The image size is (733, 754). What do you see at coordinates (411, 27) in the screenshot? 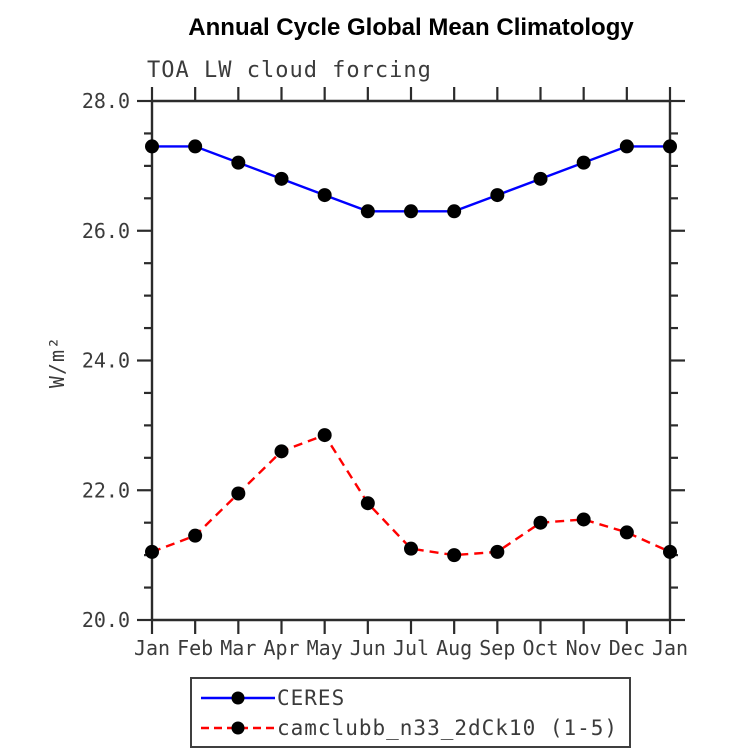
I see `chart-title: Annual Cycle Global Mean Climatology` at bounding box center [411, 27].